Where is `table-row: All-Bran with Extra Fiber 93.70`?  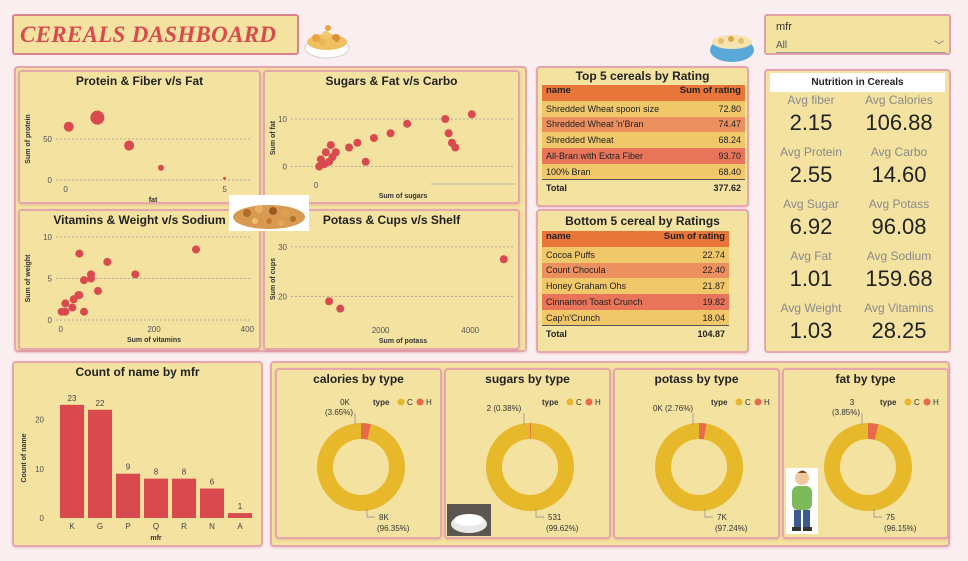 table-row: All-Bran with Extra Fiber 93.70 is located at coordinates (643, 156).